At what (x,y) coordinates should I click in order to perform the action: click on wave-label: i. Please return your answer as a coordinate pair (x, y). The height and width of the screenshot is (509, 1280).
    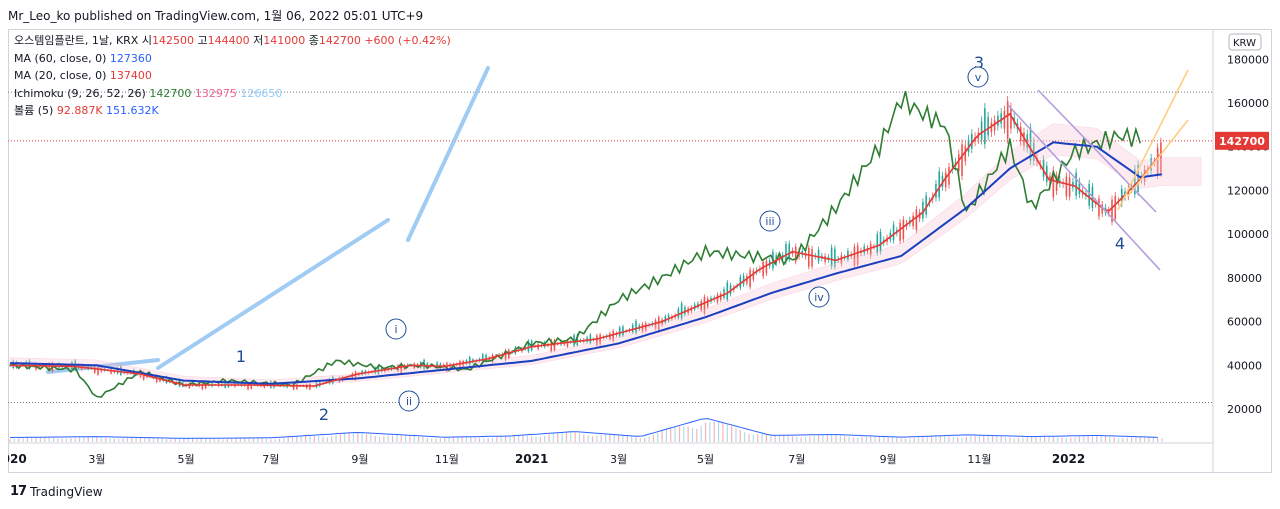
    Looking at the image, I should click on (395, 329).